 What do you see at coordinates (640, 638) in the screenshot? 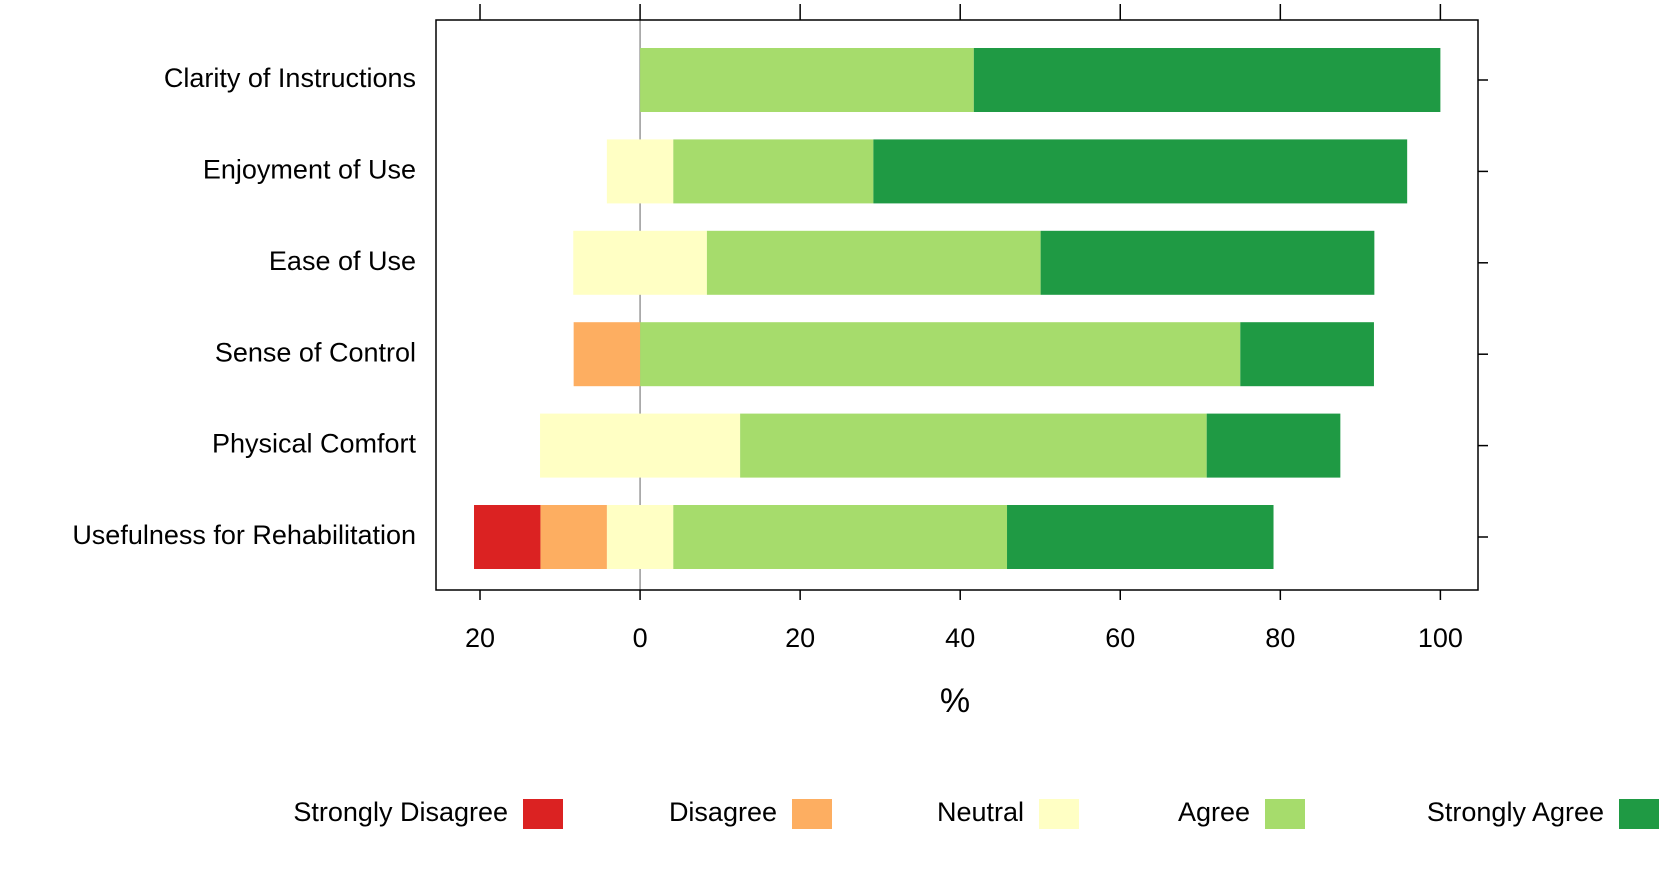
I see `x-tick-label: 0` at bounding box center [640, 638].